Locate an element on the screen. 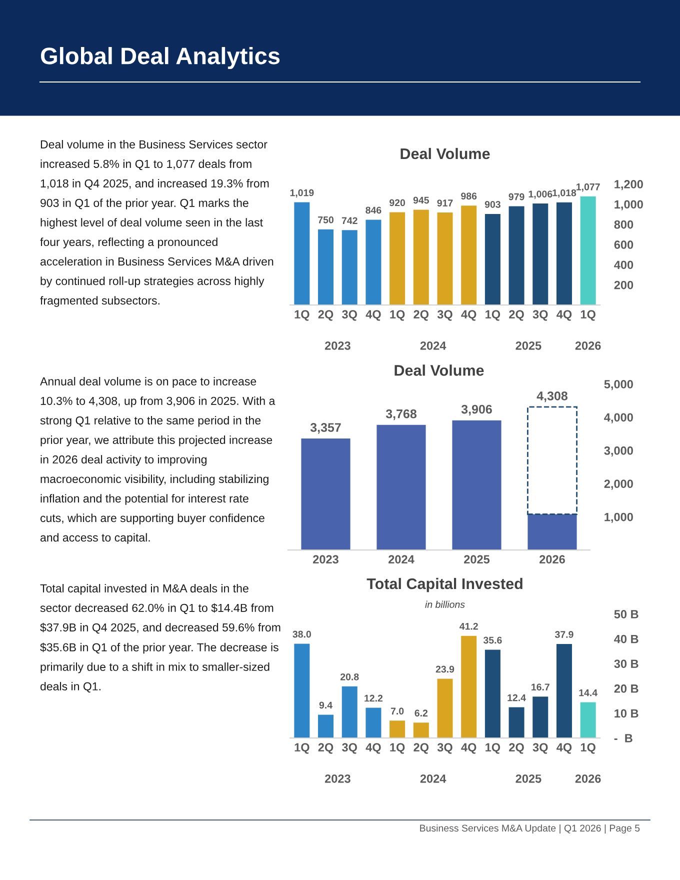 The image size is (680, 880). data-label: 846 is located at coordinates (374, 210).